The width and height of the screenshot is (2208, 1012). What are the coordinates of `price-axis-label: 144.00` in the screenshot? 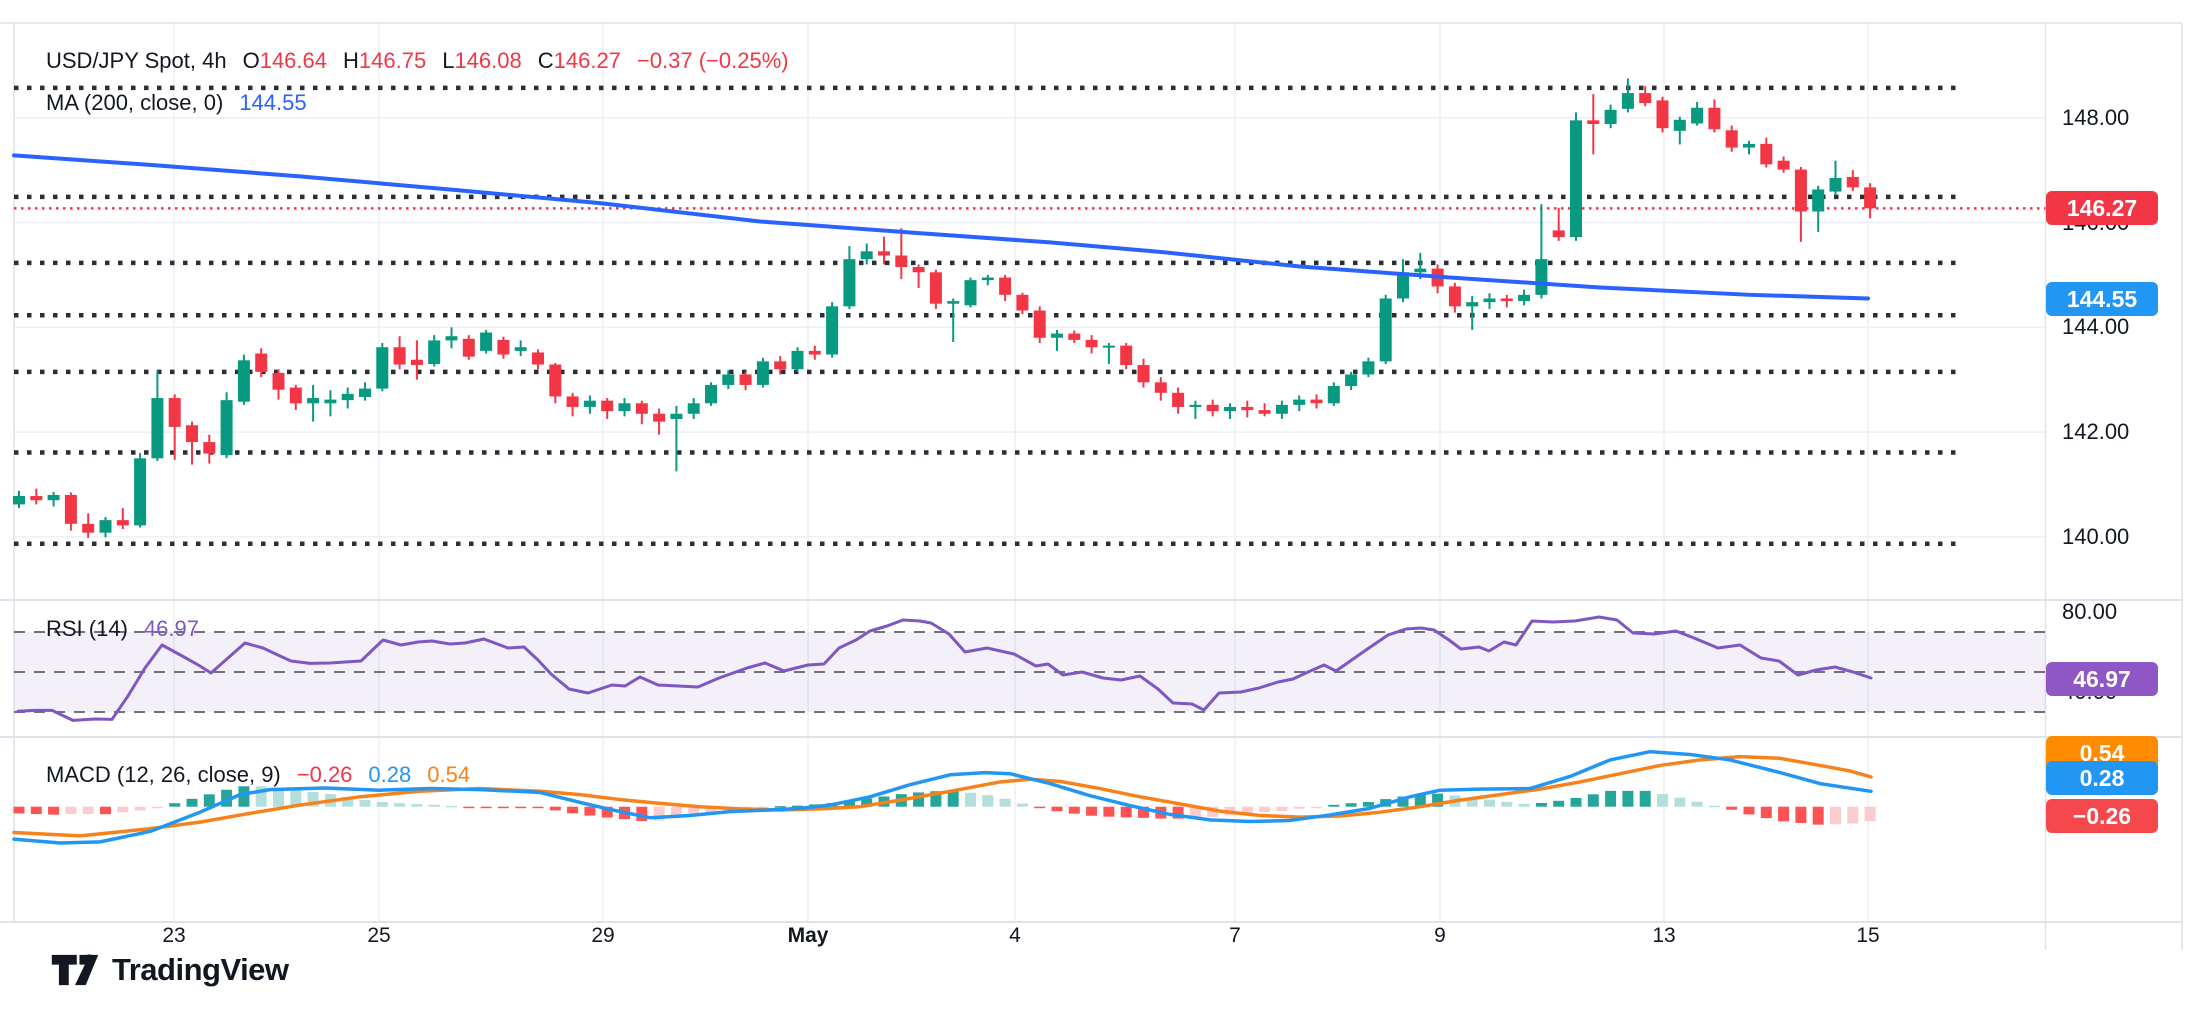 It's located at (2096, 327).